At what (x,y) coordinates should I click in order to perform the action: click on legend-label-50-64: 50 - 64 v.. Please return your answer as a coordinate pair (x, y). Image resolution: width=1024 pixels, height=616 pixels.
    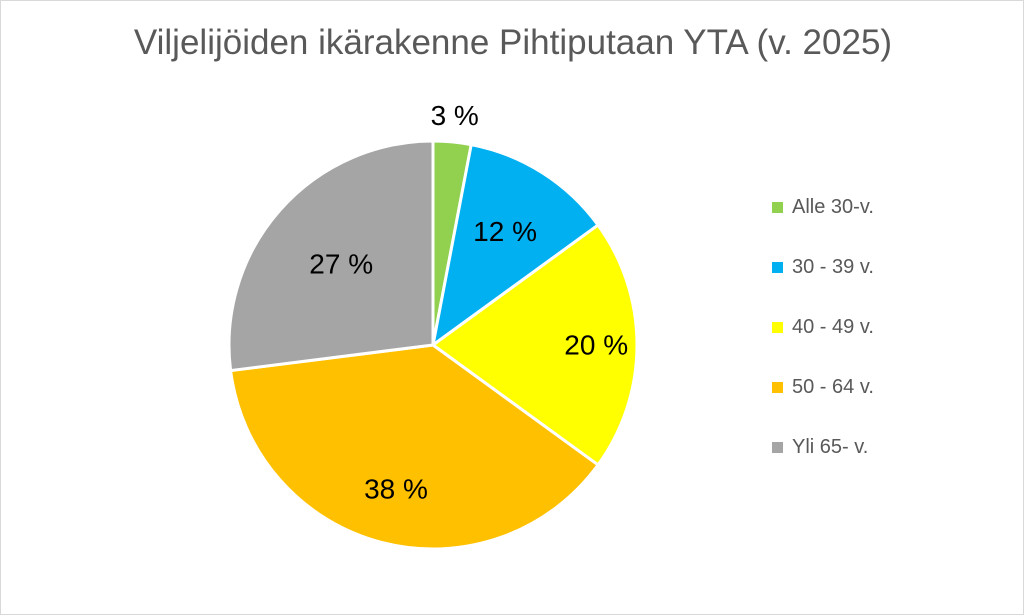
    Looking at the image, I should click on (833, 386).